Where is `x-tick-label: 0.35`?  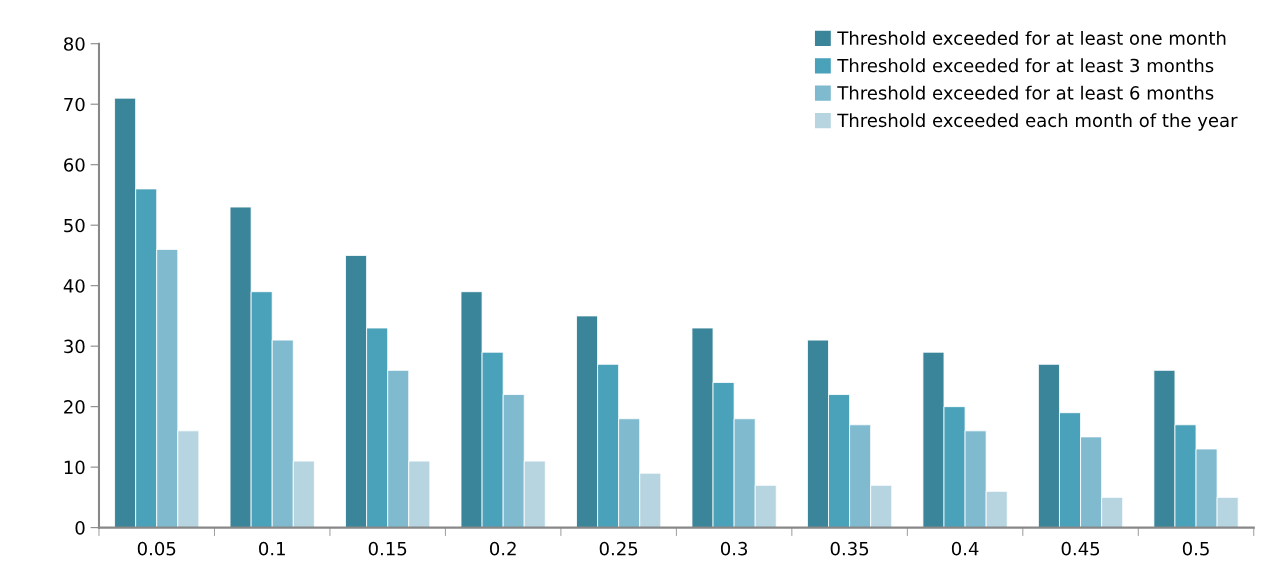 x-tick-label: 0.35 is located at coordinates (849, 548).